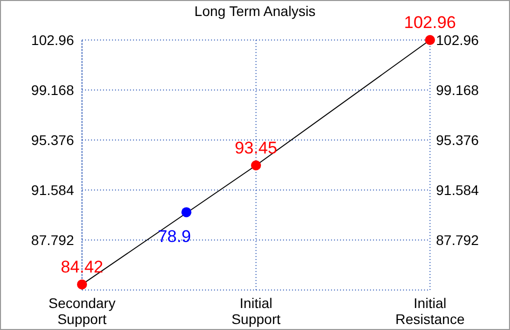 Image resolution: width=510 pixels, height=330 pixels. Describe the element at coordinates (458, 90) in the screenshot. I see `y2-tick-label: 99.168` at that location.